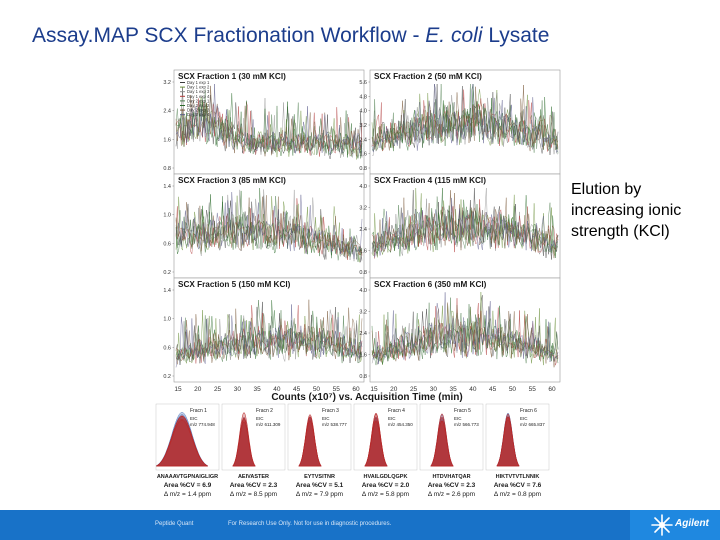  Describe the element at coordinates (320, 485) in the screenshot. I see `area-cv: Area %CV = 5.1` at that location.